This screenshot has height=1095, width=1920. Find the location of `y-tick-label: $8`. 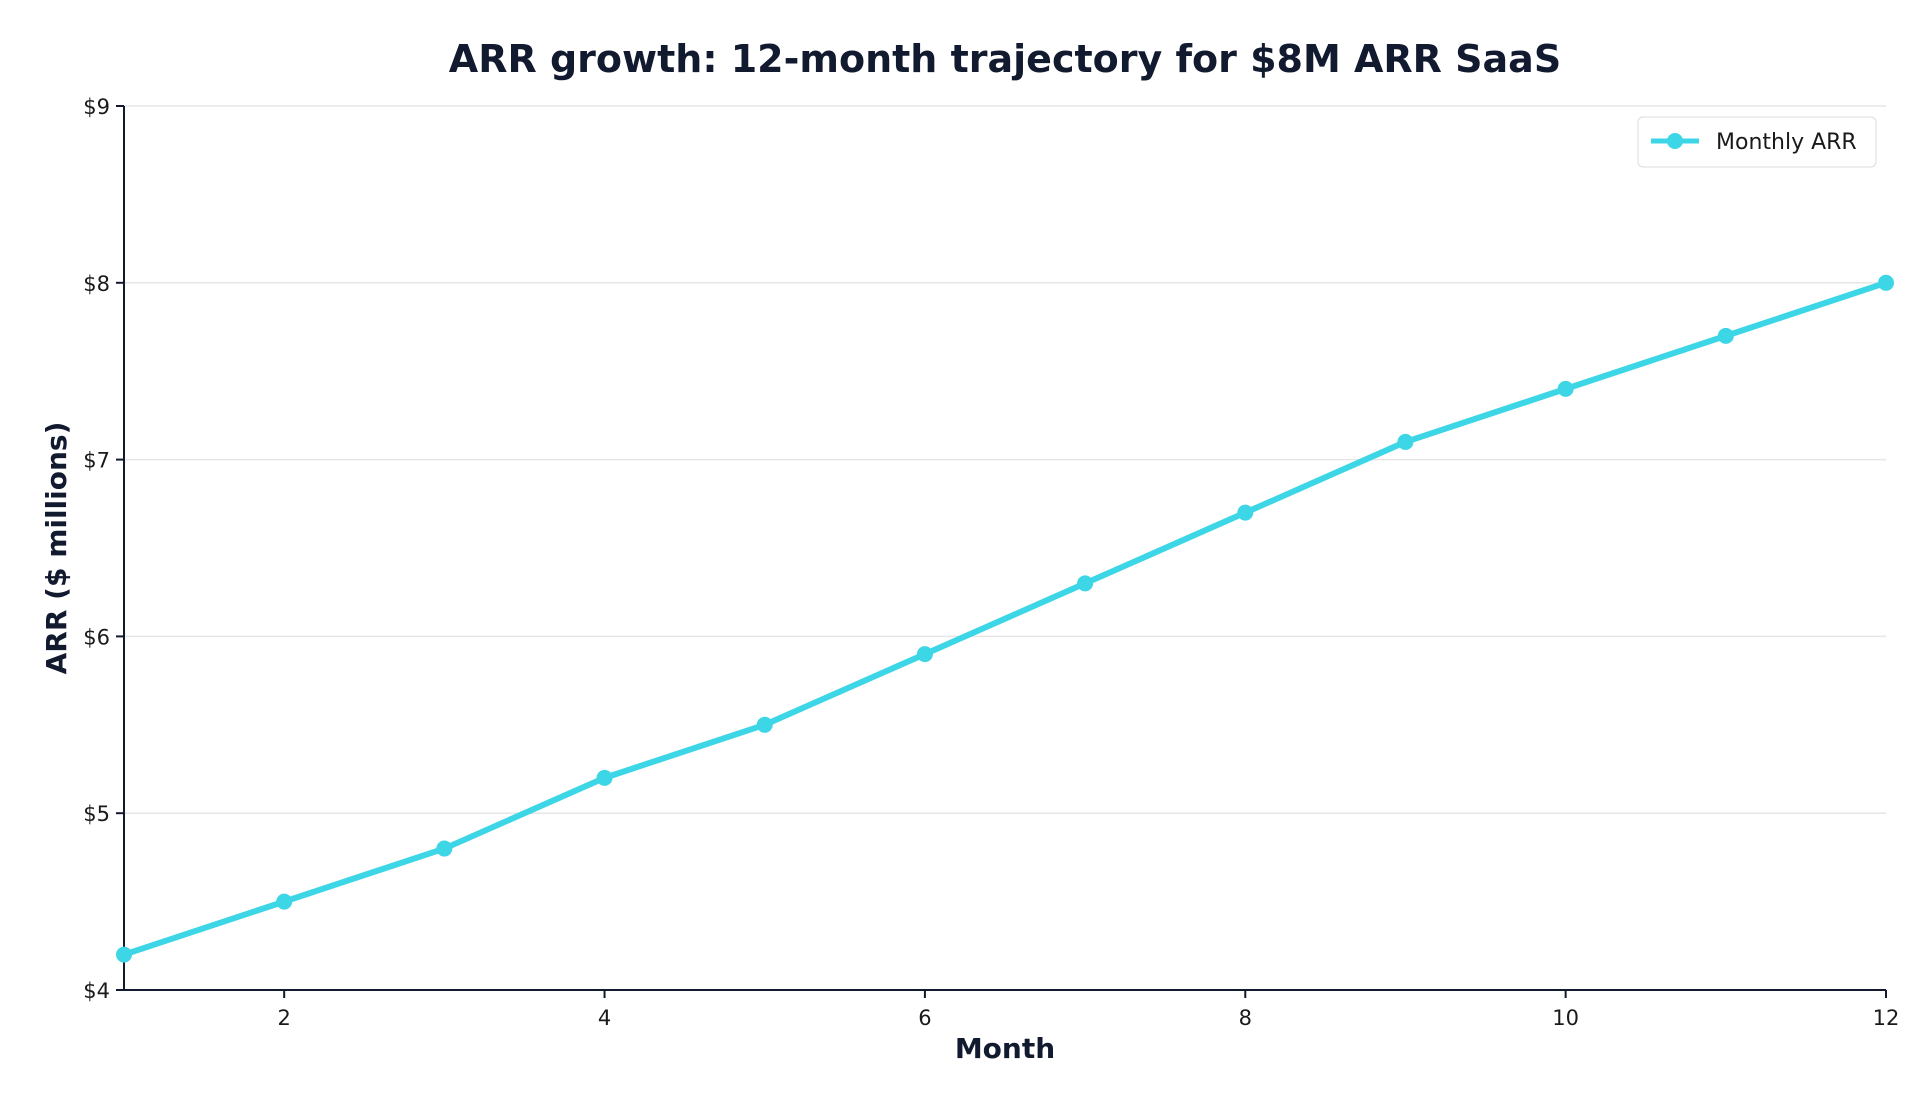

y-tick-label: $8 is located at coordinates (96, 284).